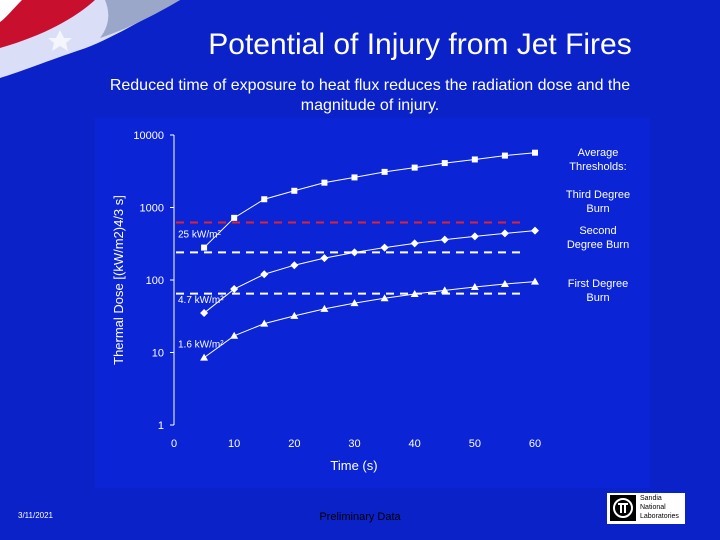  Describe the element at coordinates (294, 444) in the screenshot. I see `x-tick-label: 20` at that location.